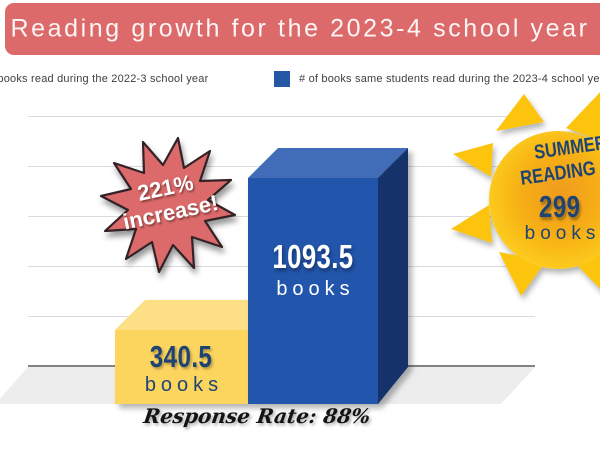 The image size is (600, 450). What do you see at coordinates (315, 289) in the screenshot?
I see `bar-2023-unit-label: books` at bounding box center [315, 289].